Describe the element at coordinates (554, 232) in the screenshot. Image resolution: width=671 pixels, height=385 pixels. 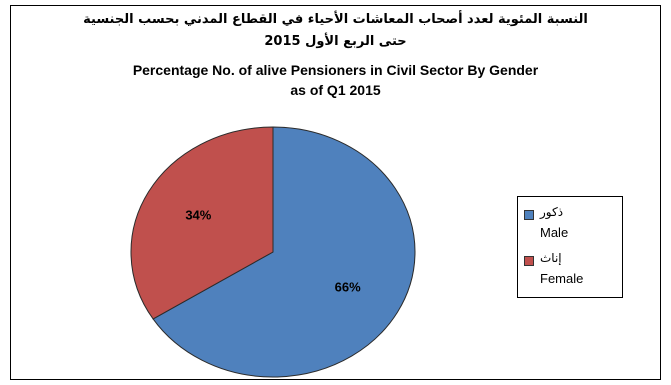
I see `legend-label-male-en: Male` at that location.